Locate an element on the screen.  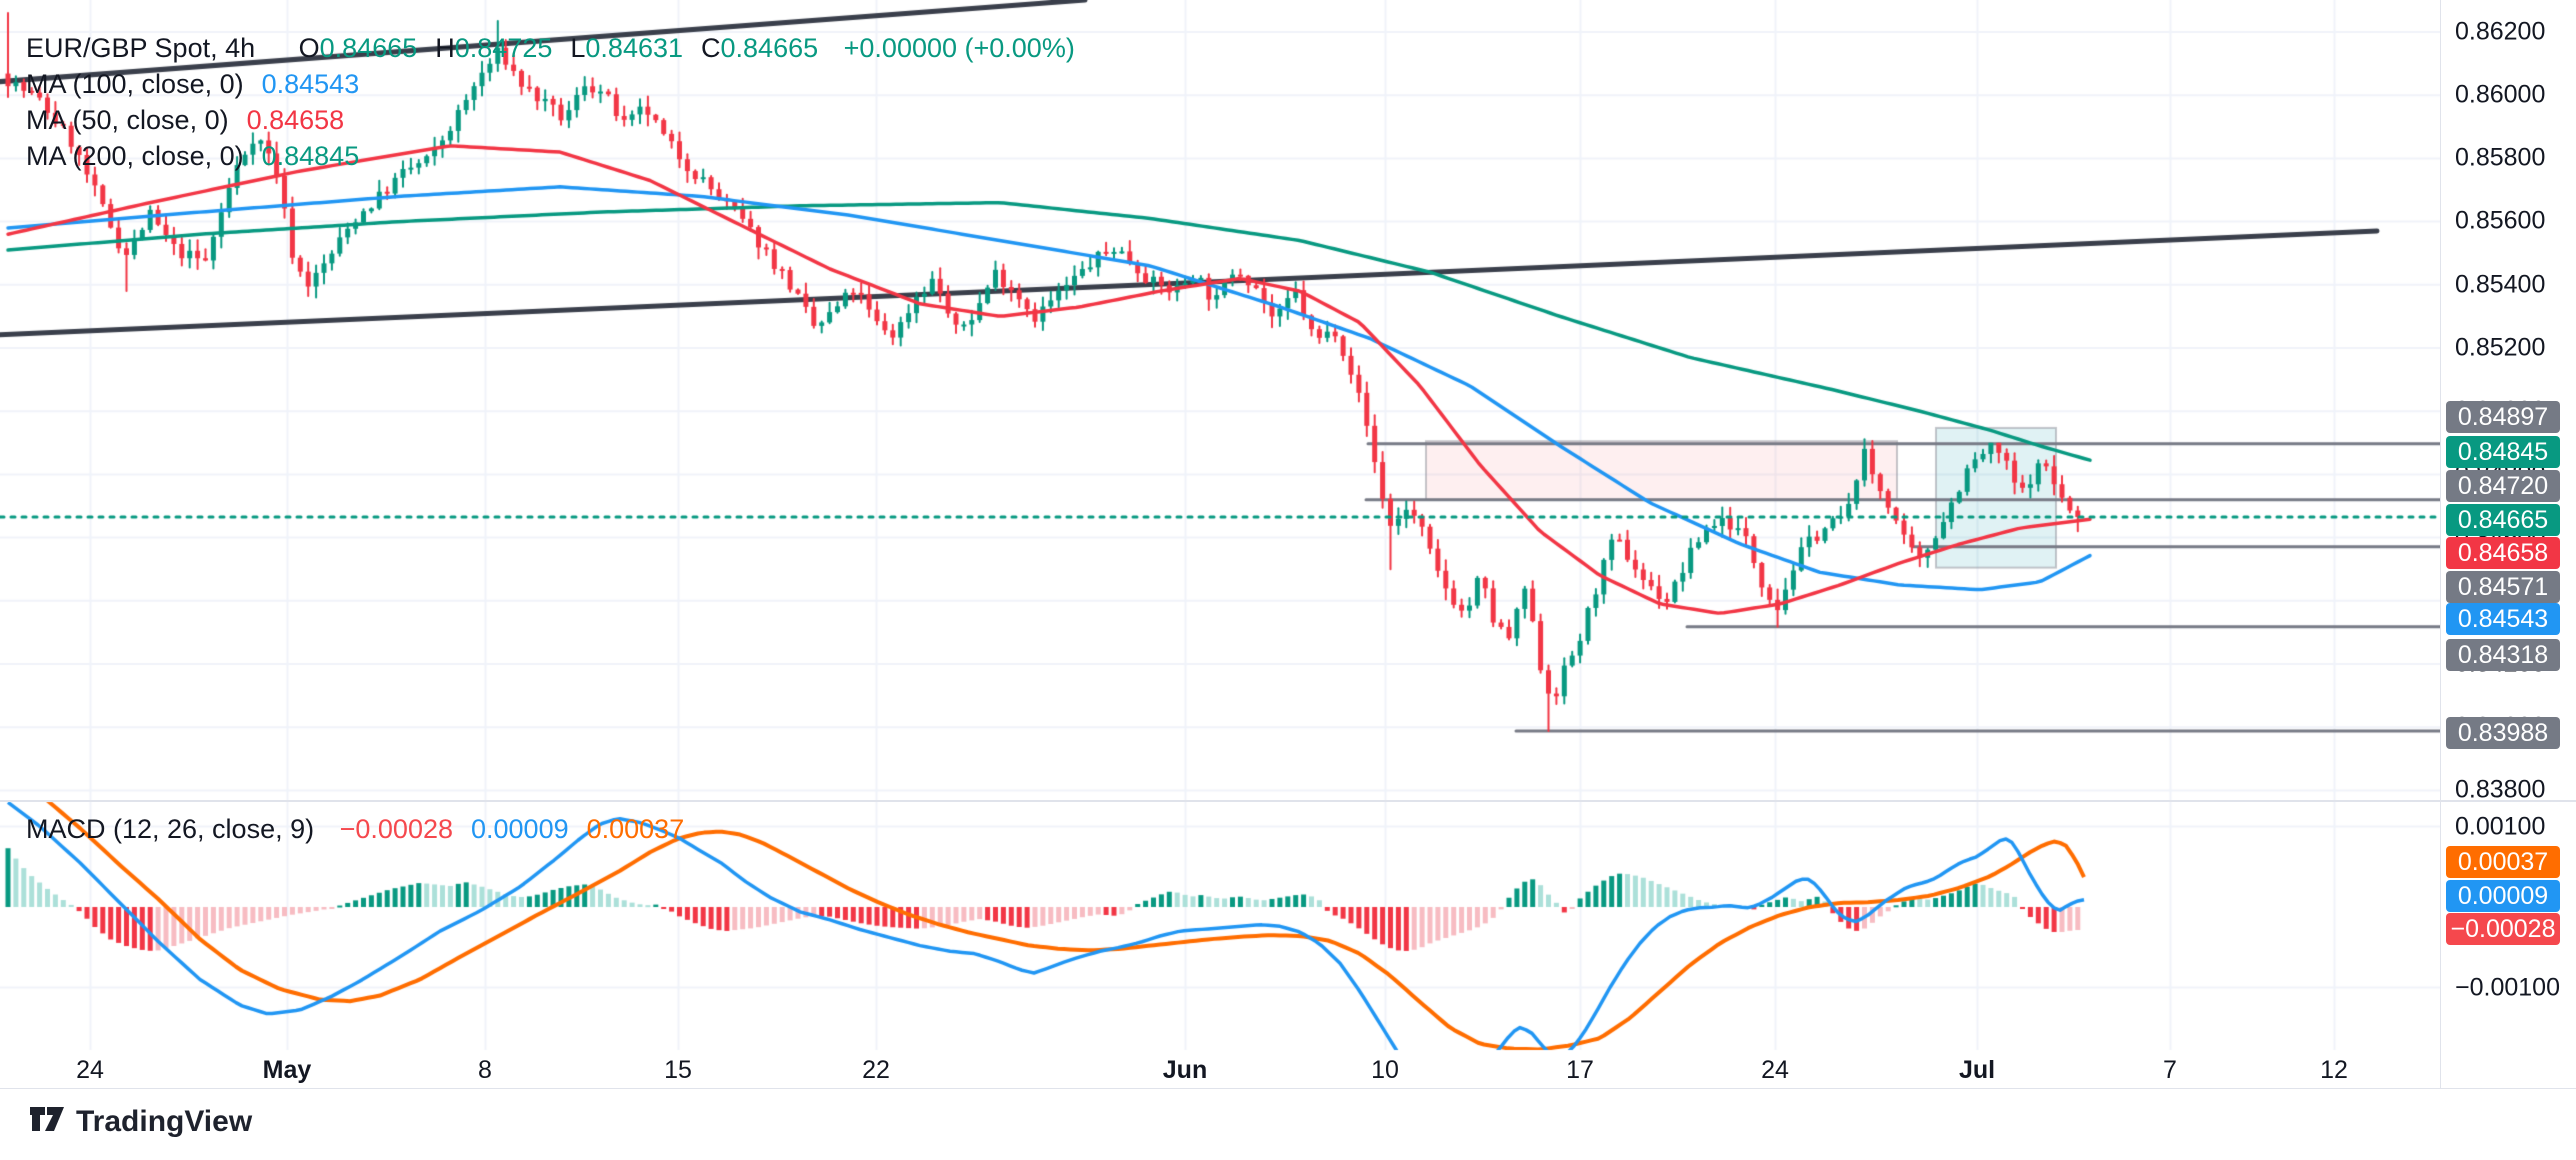
macd-label-badge: −0.00028 is located at coordinates (2503, 929).